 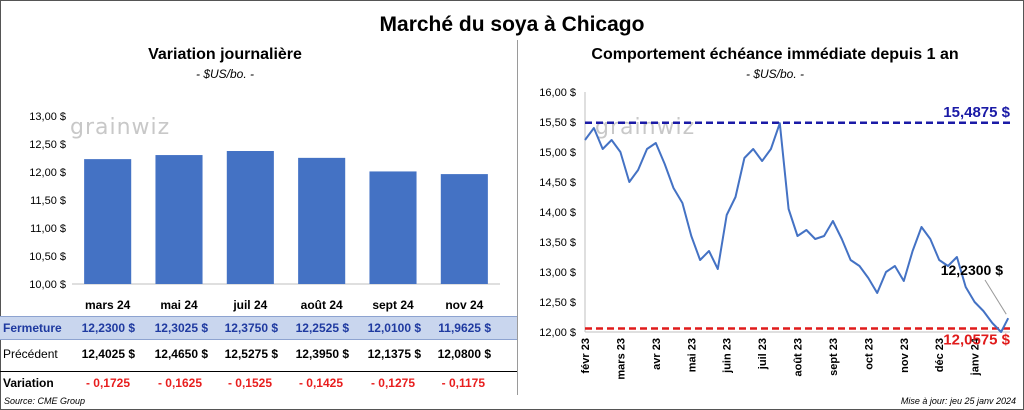 What do you see at coordinates (557, 213) in the screenshot?
I see `line-y-tick-label: 14,00 $` at bounding box center [557, 213].